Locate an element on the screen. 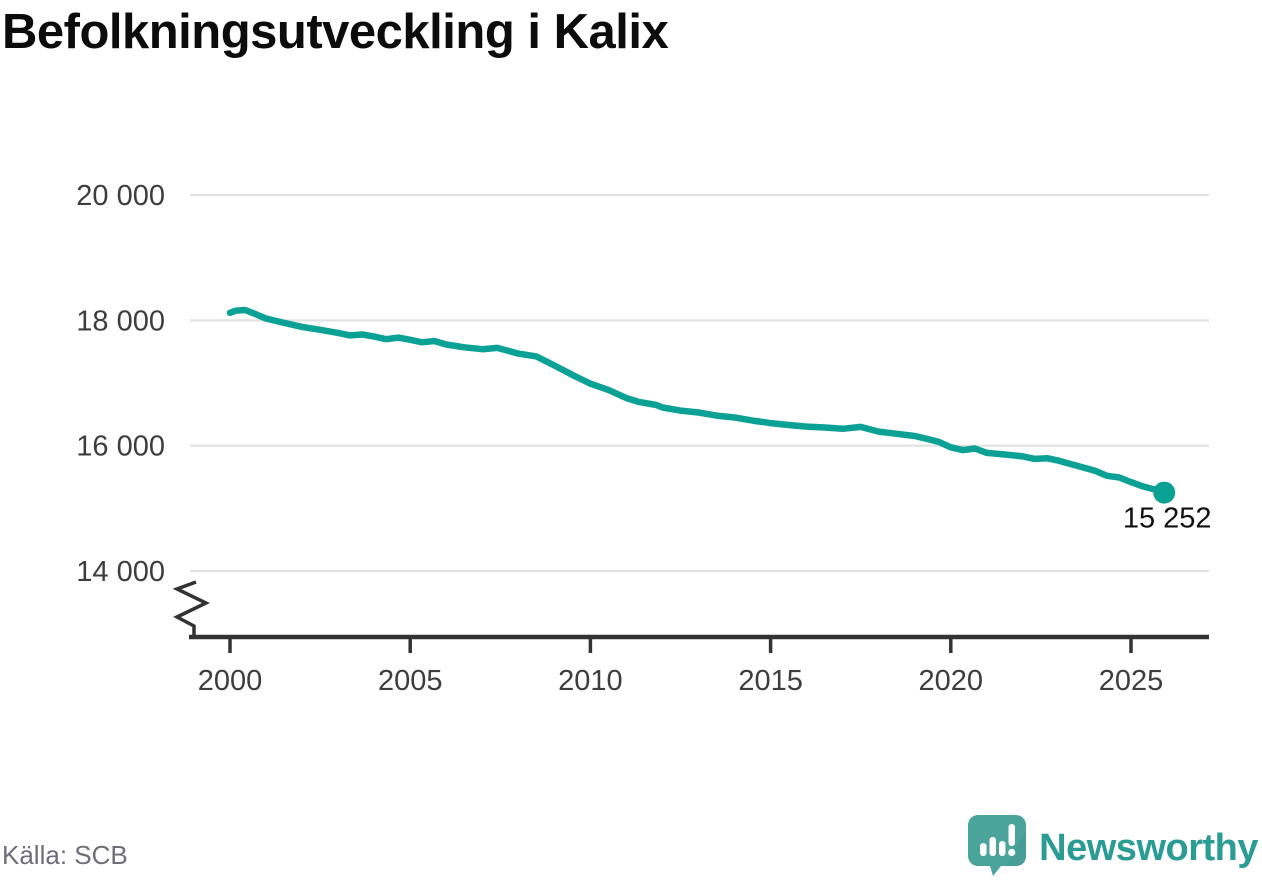 The width and height of the screenshot is (1262, 882). x-axis-tick-label: 2010 is located at coordinates (590, 681).